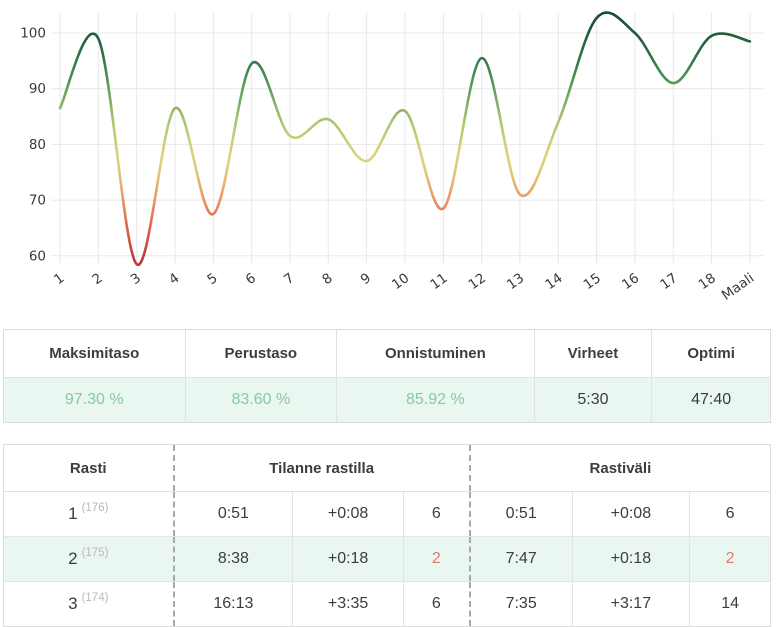  Describe the element at coordinates (668, 281) in the screenshot. I see `svg-text: 17` at that location.